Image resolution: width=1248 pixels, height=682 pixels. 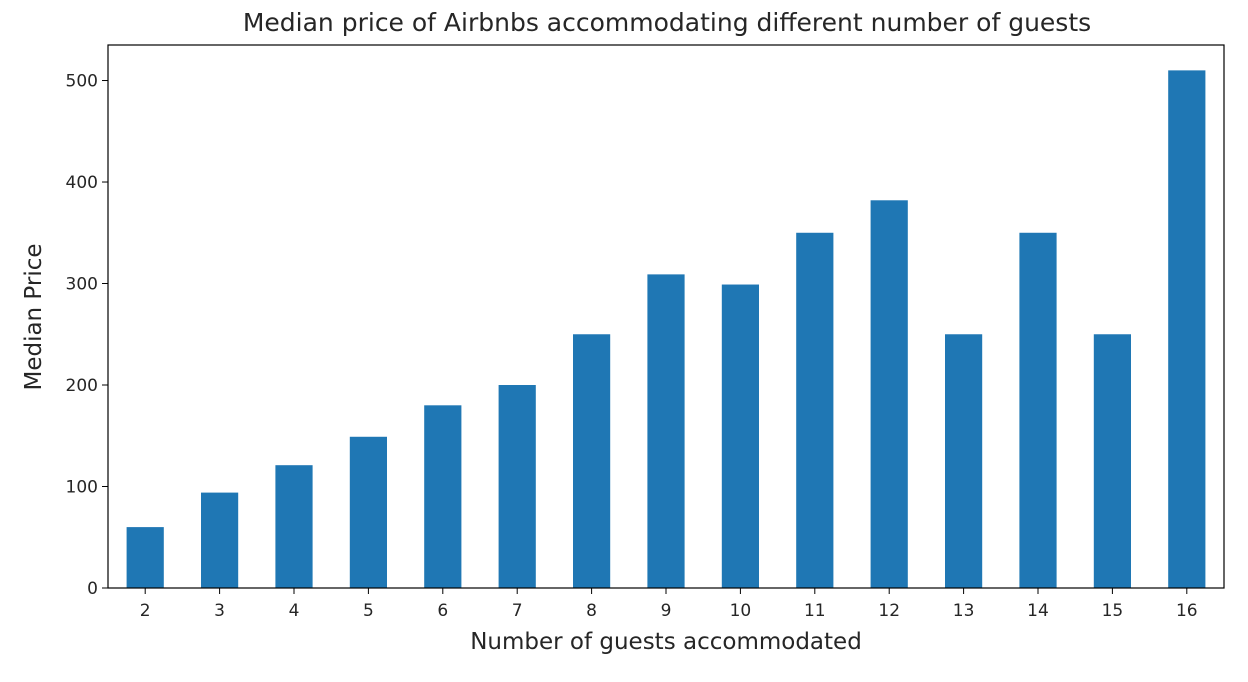 I want to click on x-tick-label: 10, so click(x=741, y=611).